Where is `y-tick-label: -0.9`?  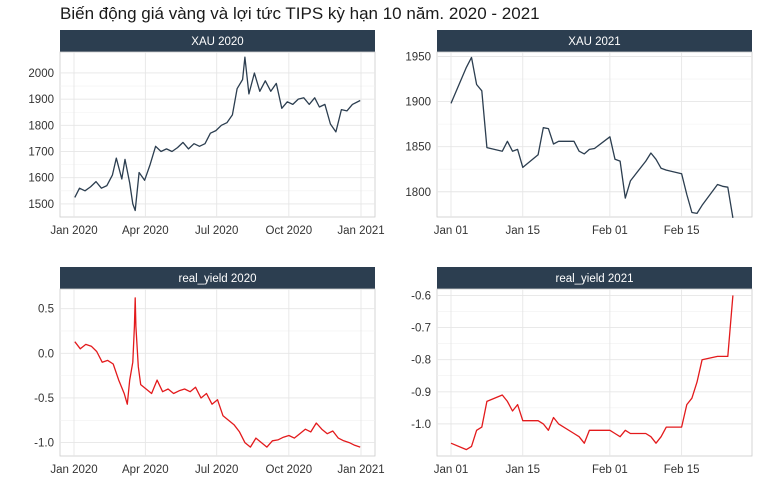 y-tick-label: -0.9 is located at coordinates (421, 393).